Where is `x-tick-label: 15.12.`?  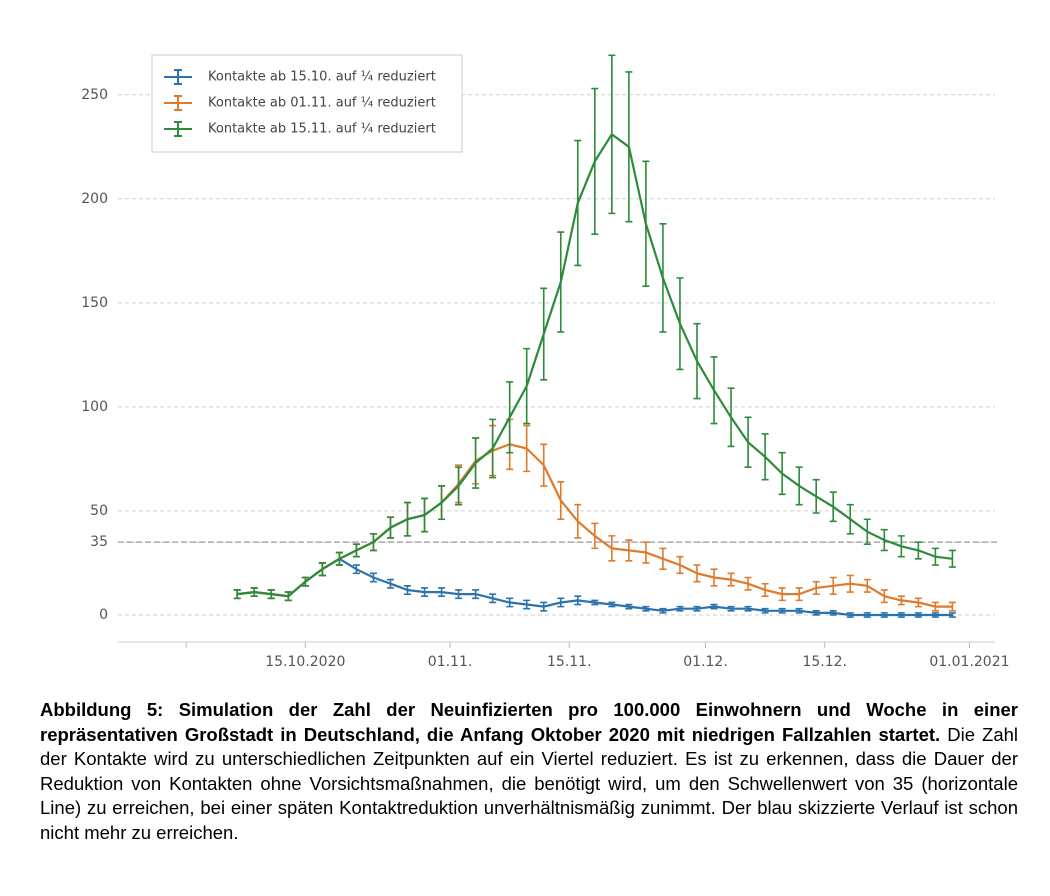 x-tick-label: 15.12. is located at coordinates (824, 662).